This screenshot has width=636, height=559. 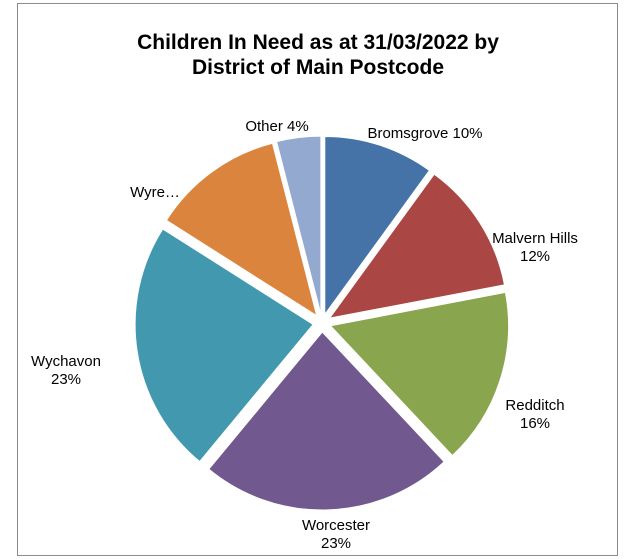 I want to click on slice-worcester, so click(x=326, y=421).